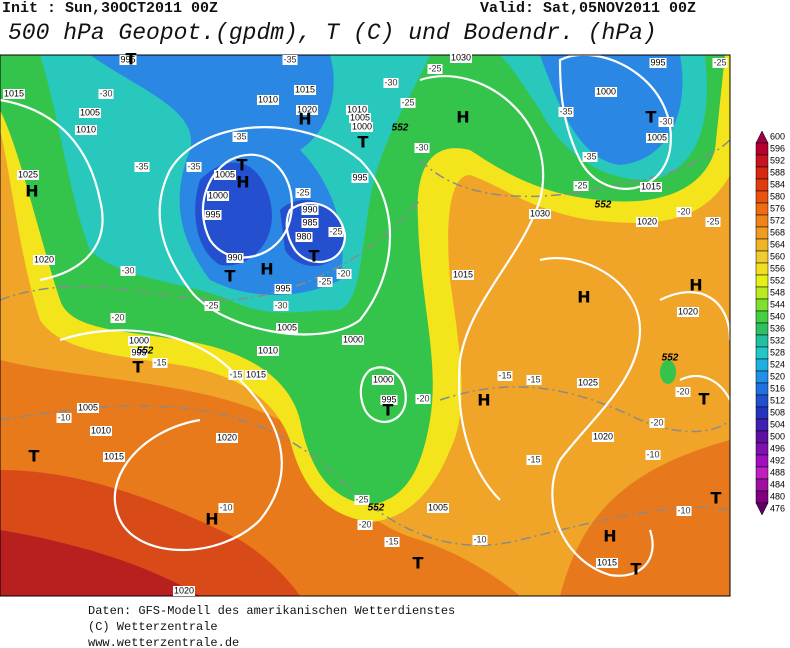  What do you see at coordinates (777, 292) in the screenshot?
I see `colorbar-label: 548` at bounding box center [777, 292].